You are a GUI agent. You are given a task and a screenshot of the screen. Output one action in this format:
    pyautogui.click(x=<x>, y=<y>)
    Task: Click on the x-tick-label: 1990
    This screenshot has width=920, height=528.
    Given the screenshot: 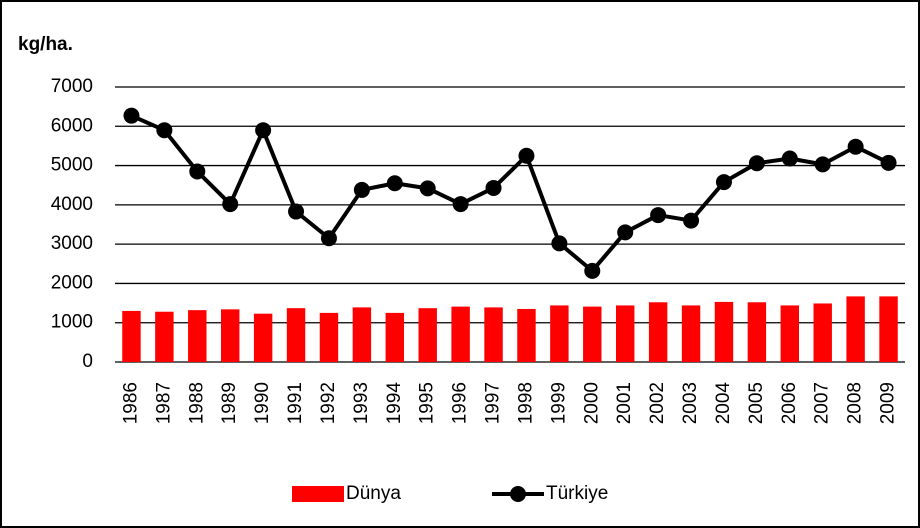 What is the action you would take?
    pyautogui.click(x=262, y=403)
    